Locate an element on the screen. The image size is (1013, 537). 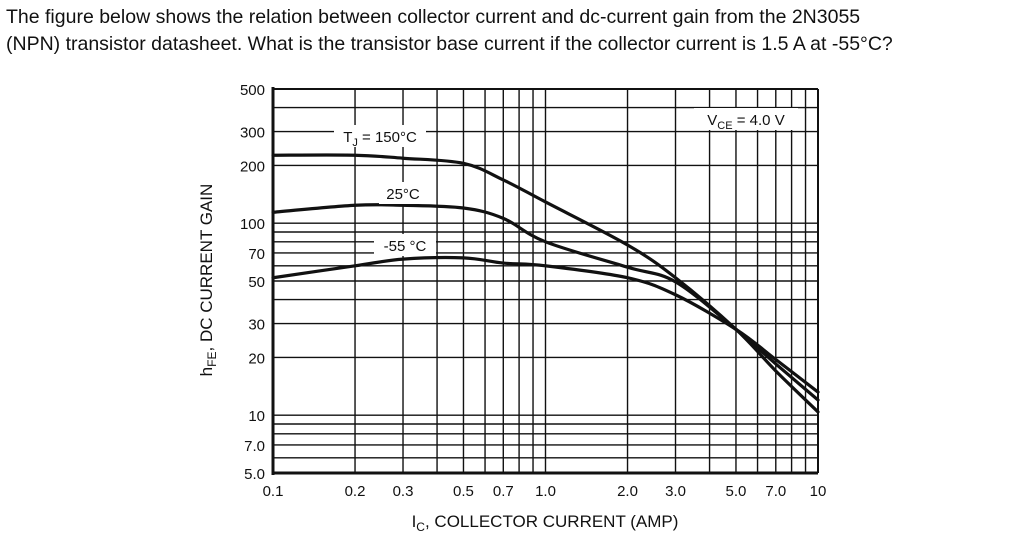
x-tick-label: 0.5 is located at coordinates (463, 491).